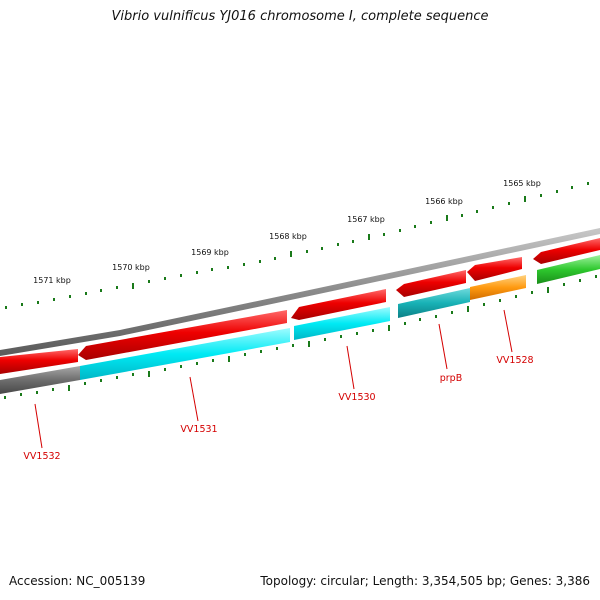 This screenshot has height=600, width=600. I want to click on gene-arrow-VV1532, so click(39, 361).